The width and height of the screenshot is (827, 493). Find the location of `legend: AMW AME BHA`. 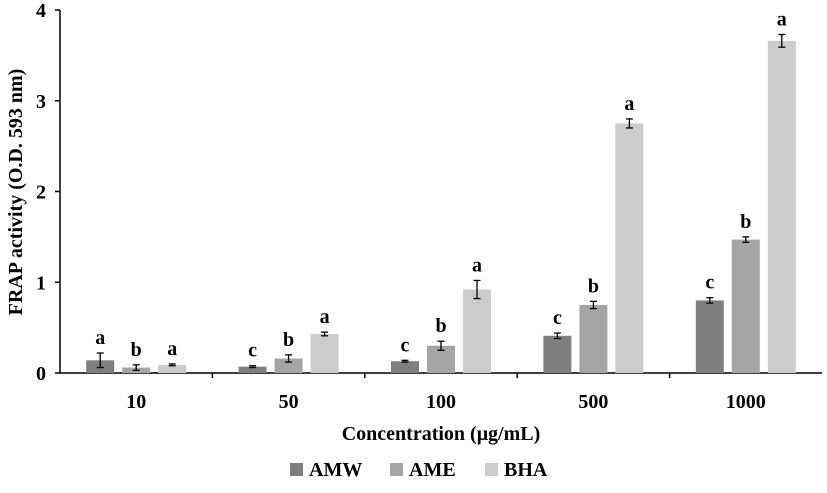

legend: AMW AME BHA is located at coordinates (419, 470).